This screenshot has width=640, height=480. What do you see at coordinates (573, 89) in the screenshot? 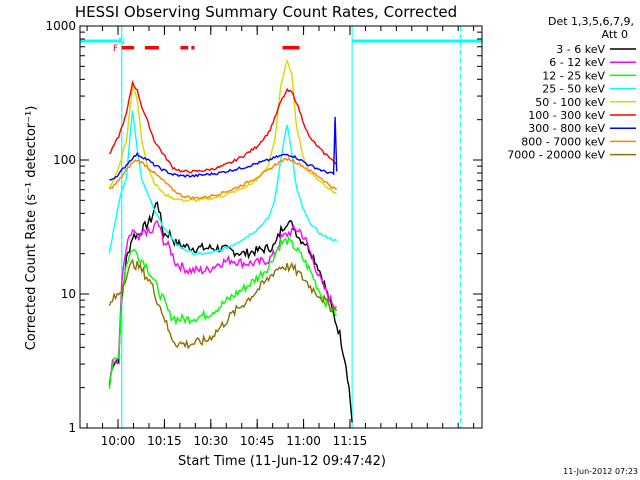
I see `legend-label: 25 - 50 keV` at bounding box center [573, 89].